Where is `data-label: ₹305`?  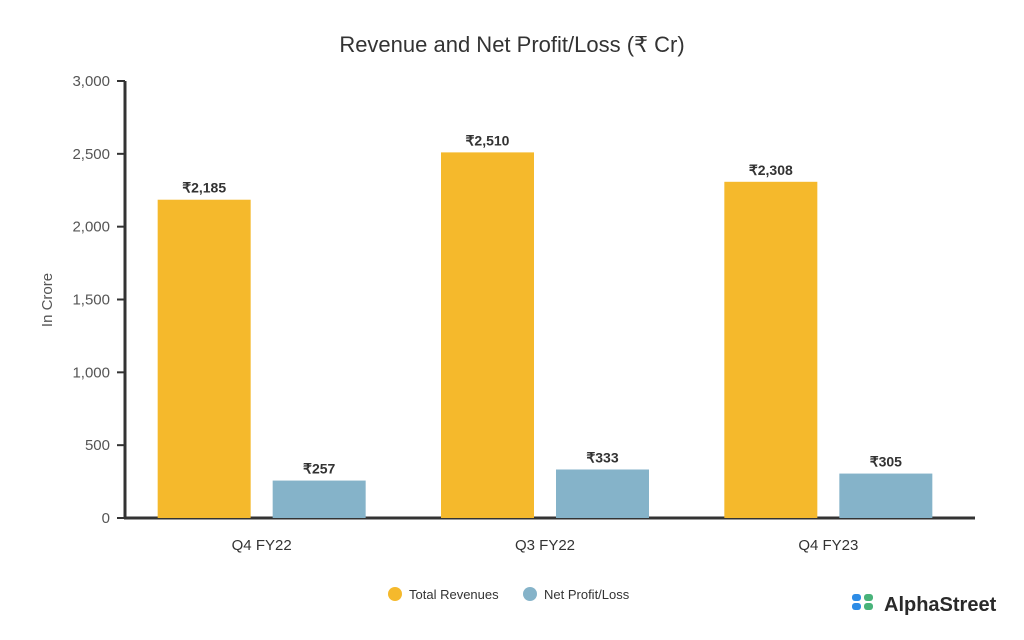
data-label: ₹305 is located at coordinates (886, 462).